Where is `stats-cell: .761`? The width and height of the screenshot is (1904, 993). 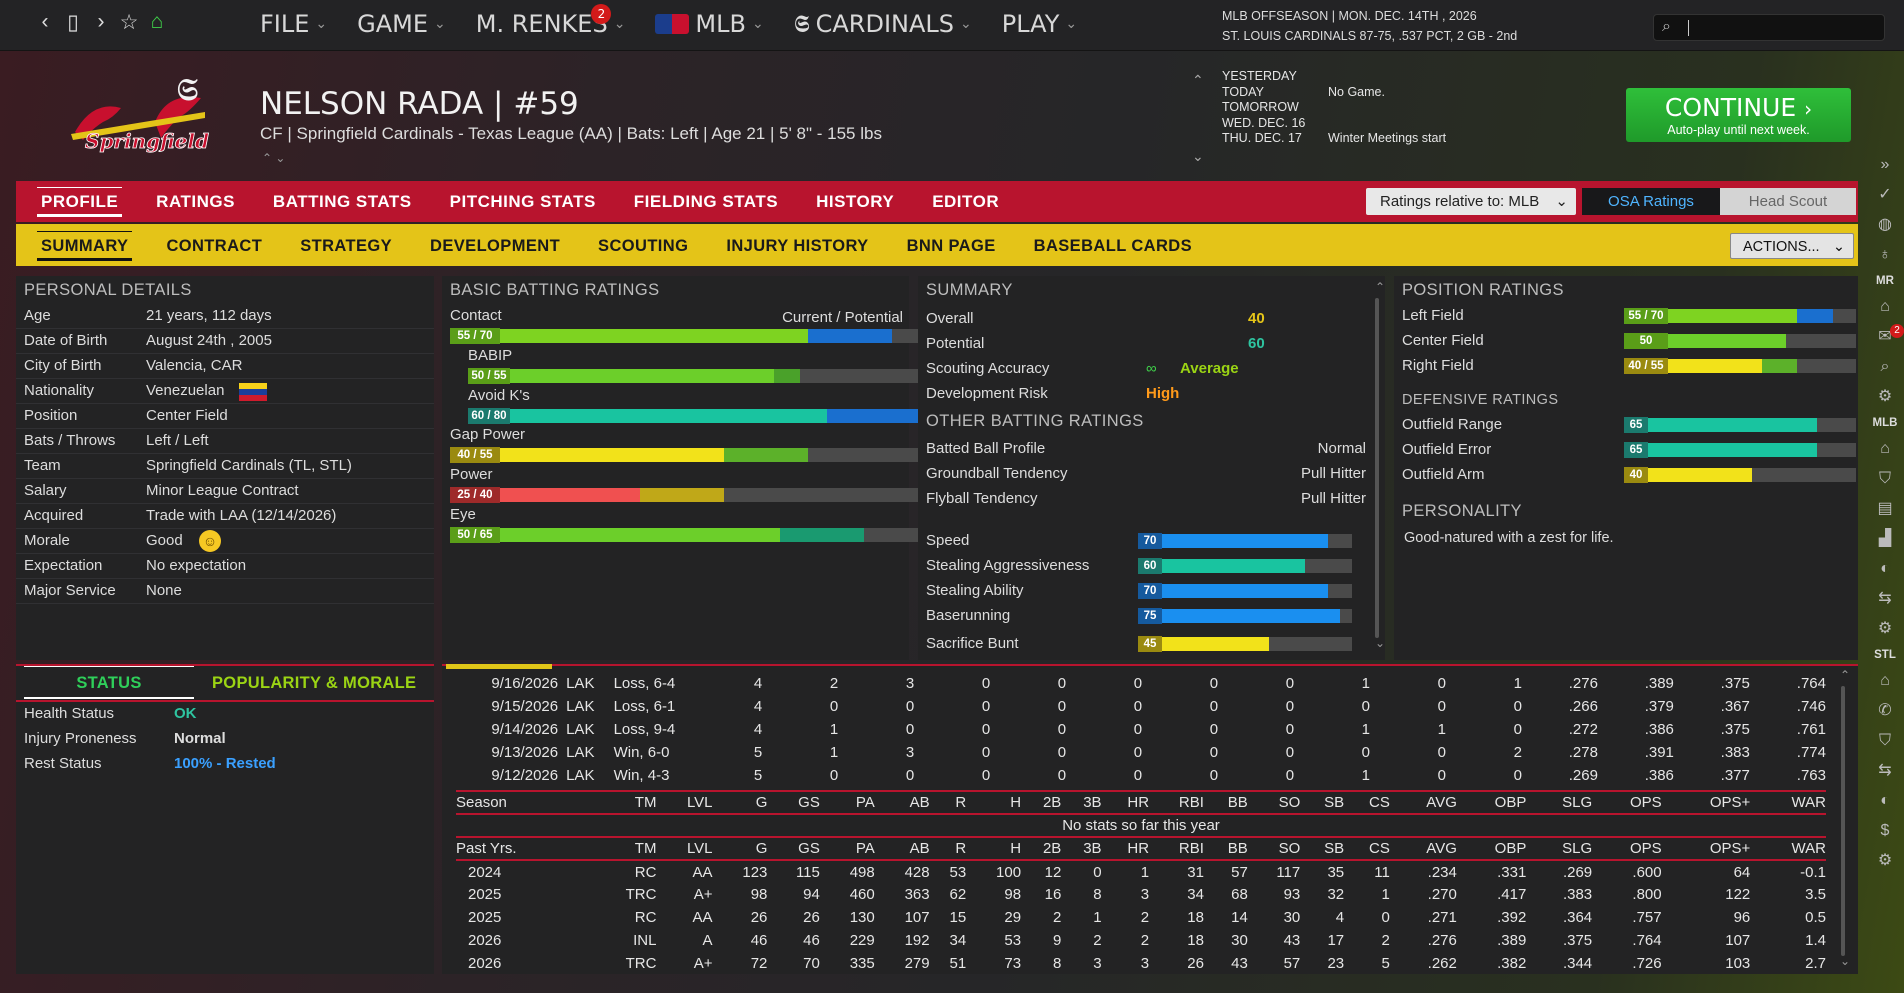
stats-cell: .761 is located at coordinates (1811, 729).